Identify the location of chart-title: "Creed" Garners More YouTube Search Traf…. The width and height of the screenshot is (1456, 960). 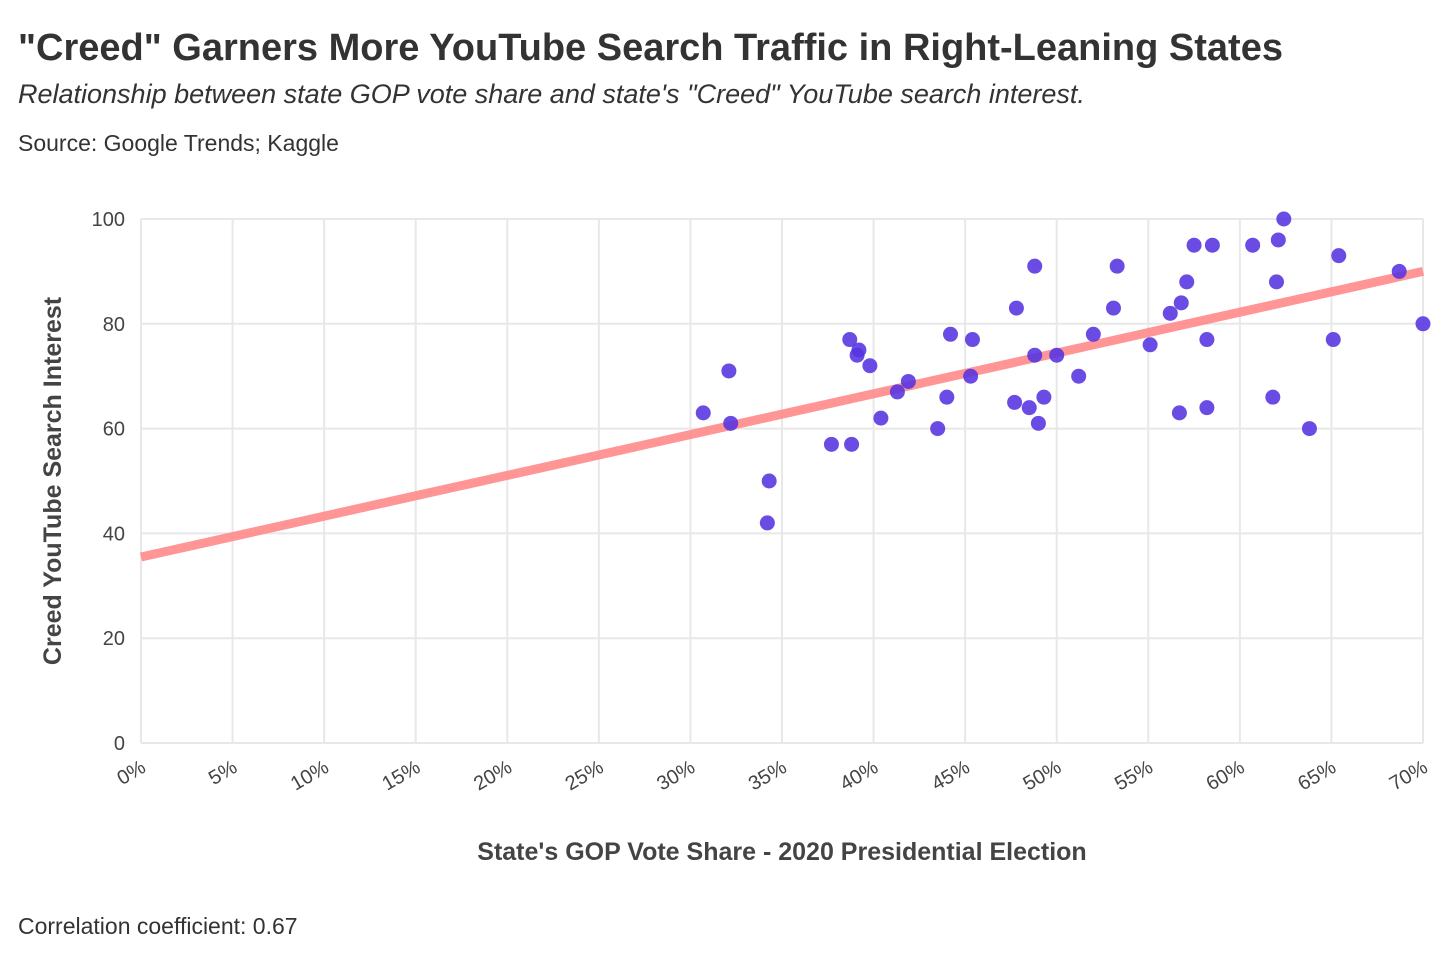
(650, 48).